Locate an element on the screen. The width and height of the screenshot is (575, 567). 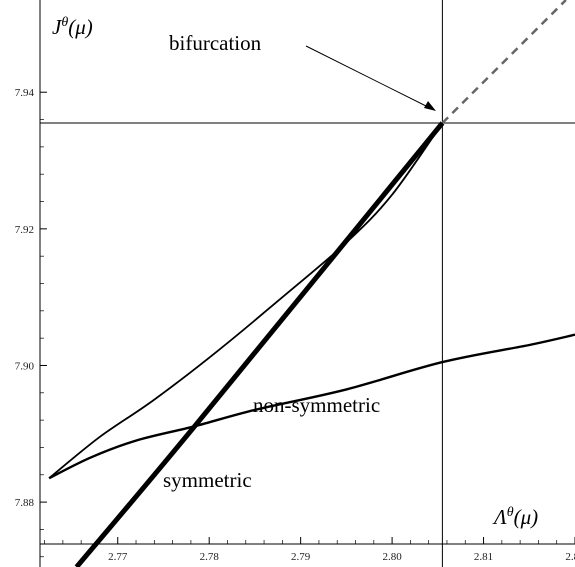
x-tick-label: 2.77 is located at coordinates (118, 557).